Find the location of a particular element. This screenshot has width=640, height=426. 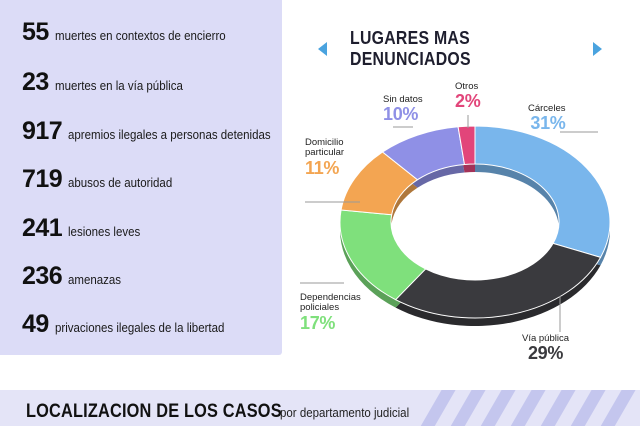

footer-title: LOCALIZACION DE LOS CASOS is located at coordinates (154, 411).